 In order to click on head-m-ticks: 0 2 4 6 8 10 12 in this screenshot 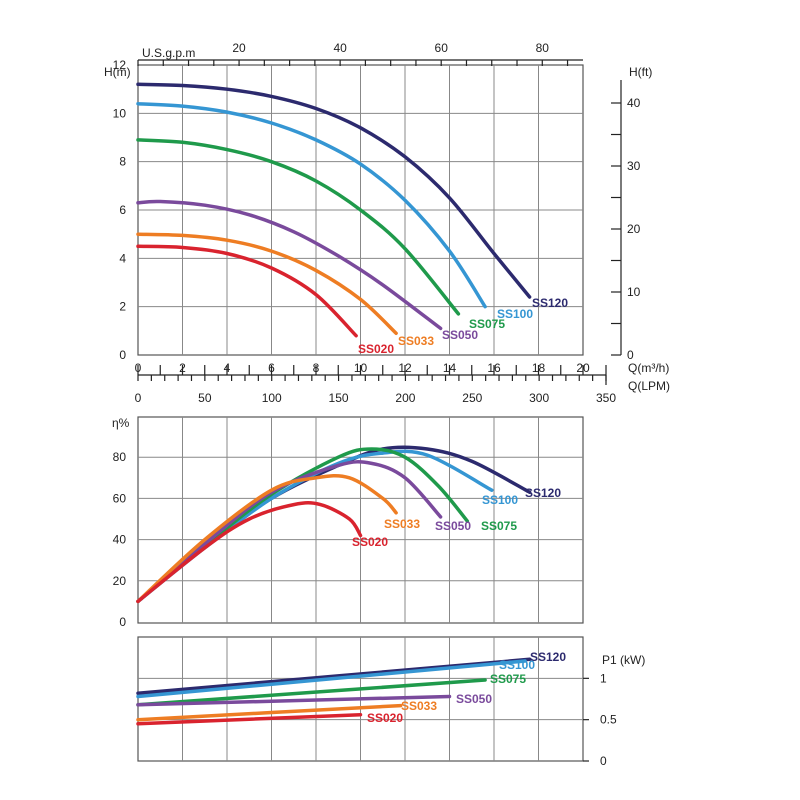, I will do `click(120, 210)`.